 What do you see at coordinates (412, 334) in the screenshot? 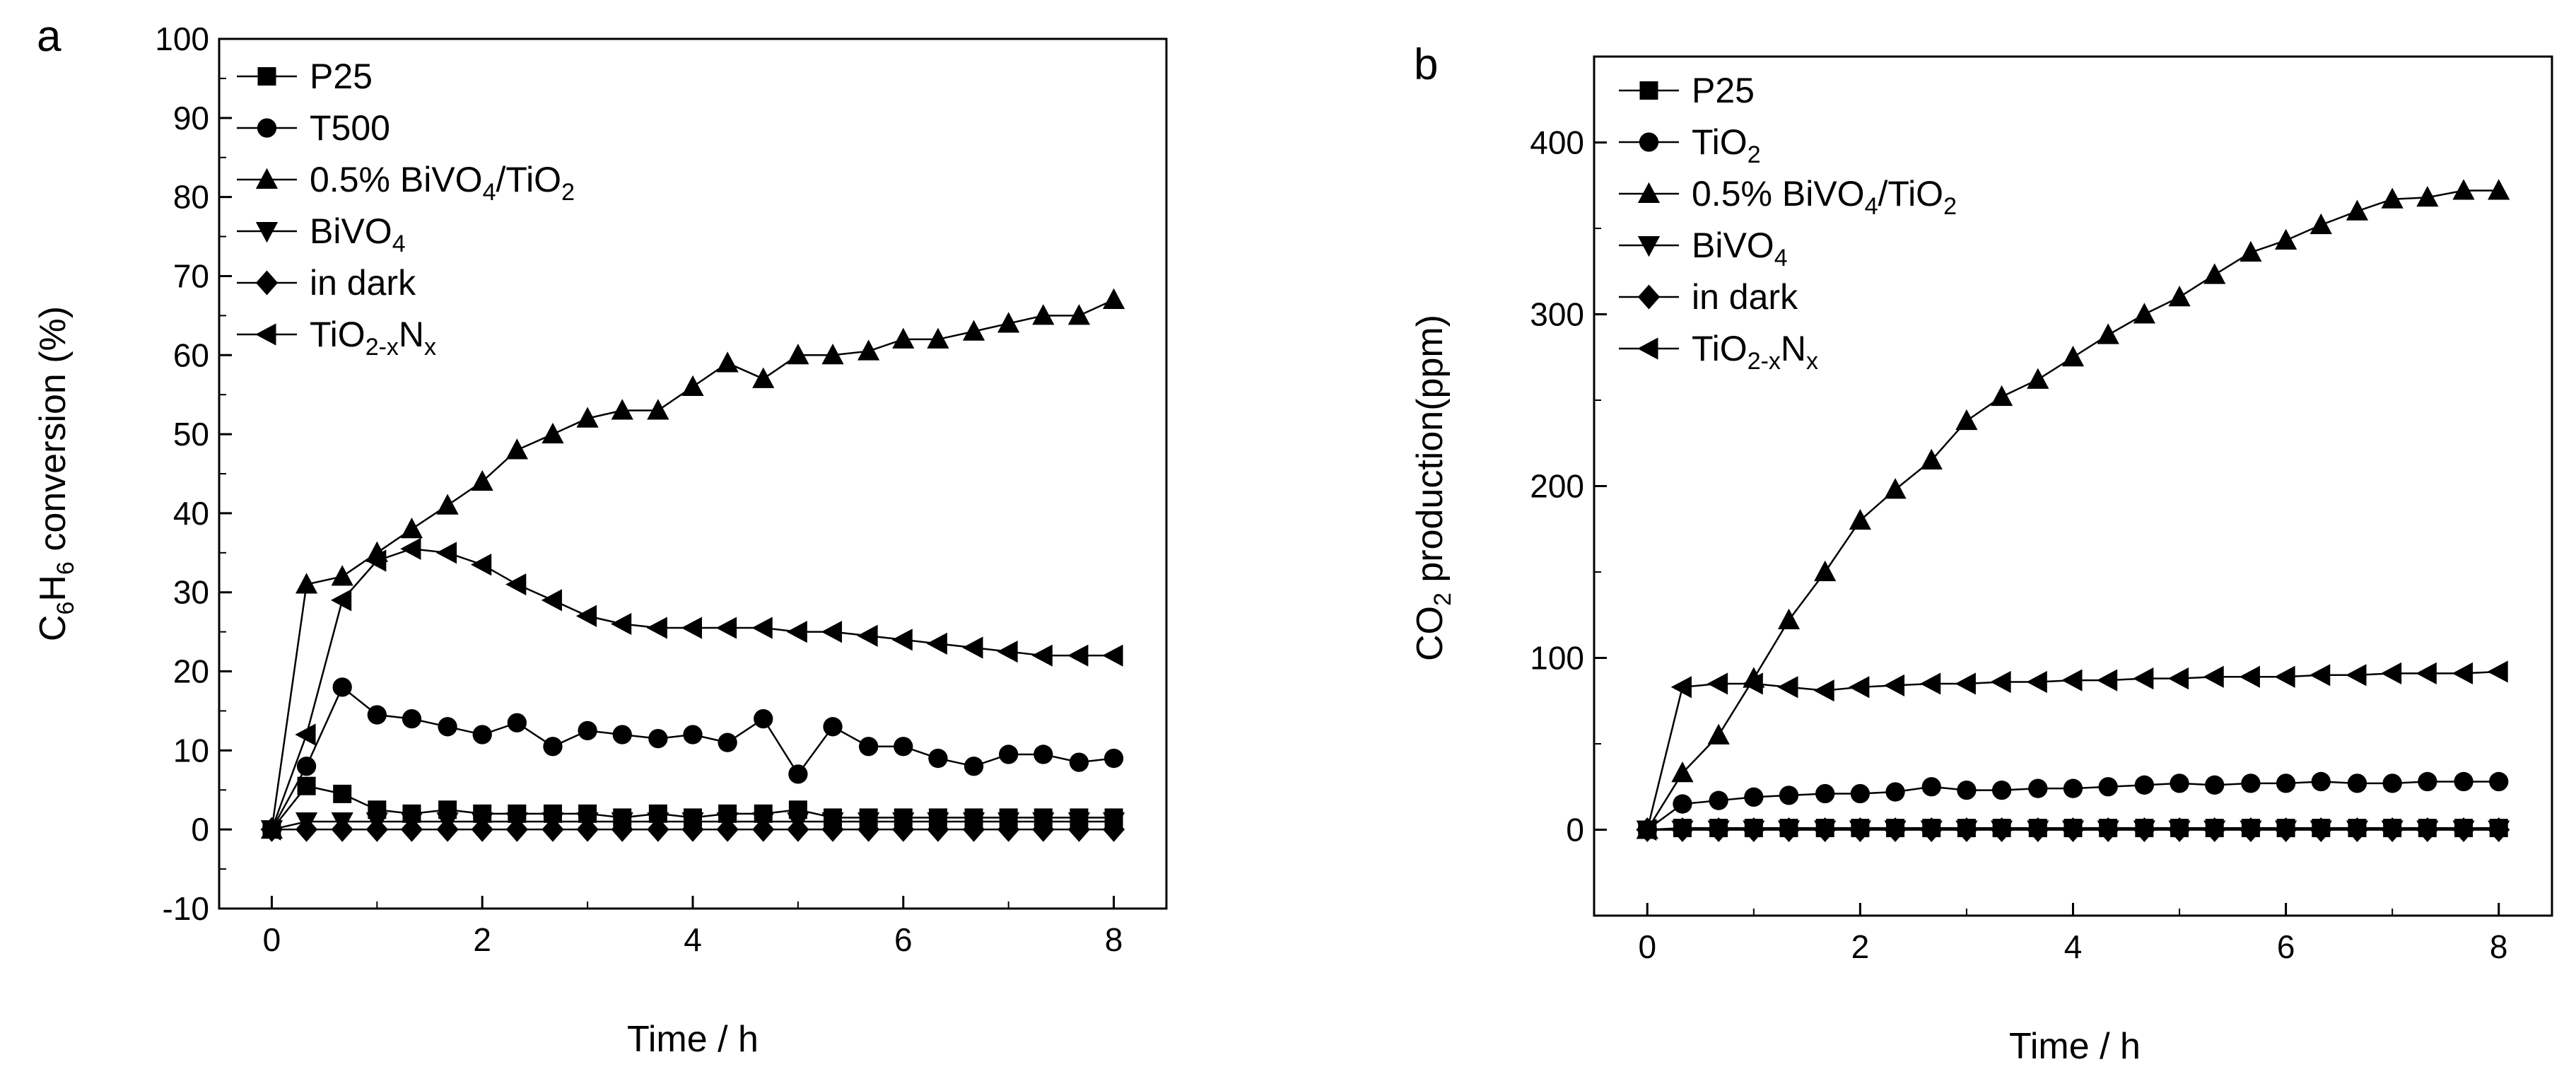
I see `legend-label-part: N` at bounding box center [412, 334].